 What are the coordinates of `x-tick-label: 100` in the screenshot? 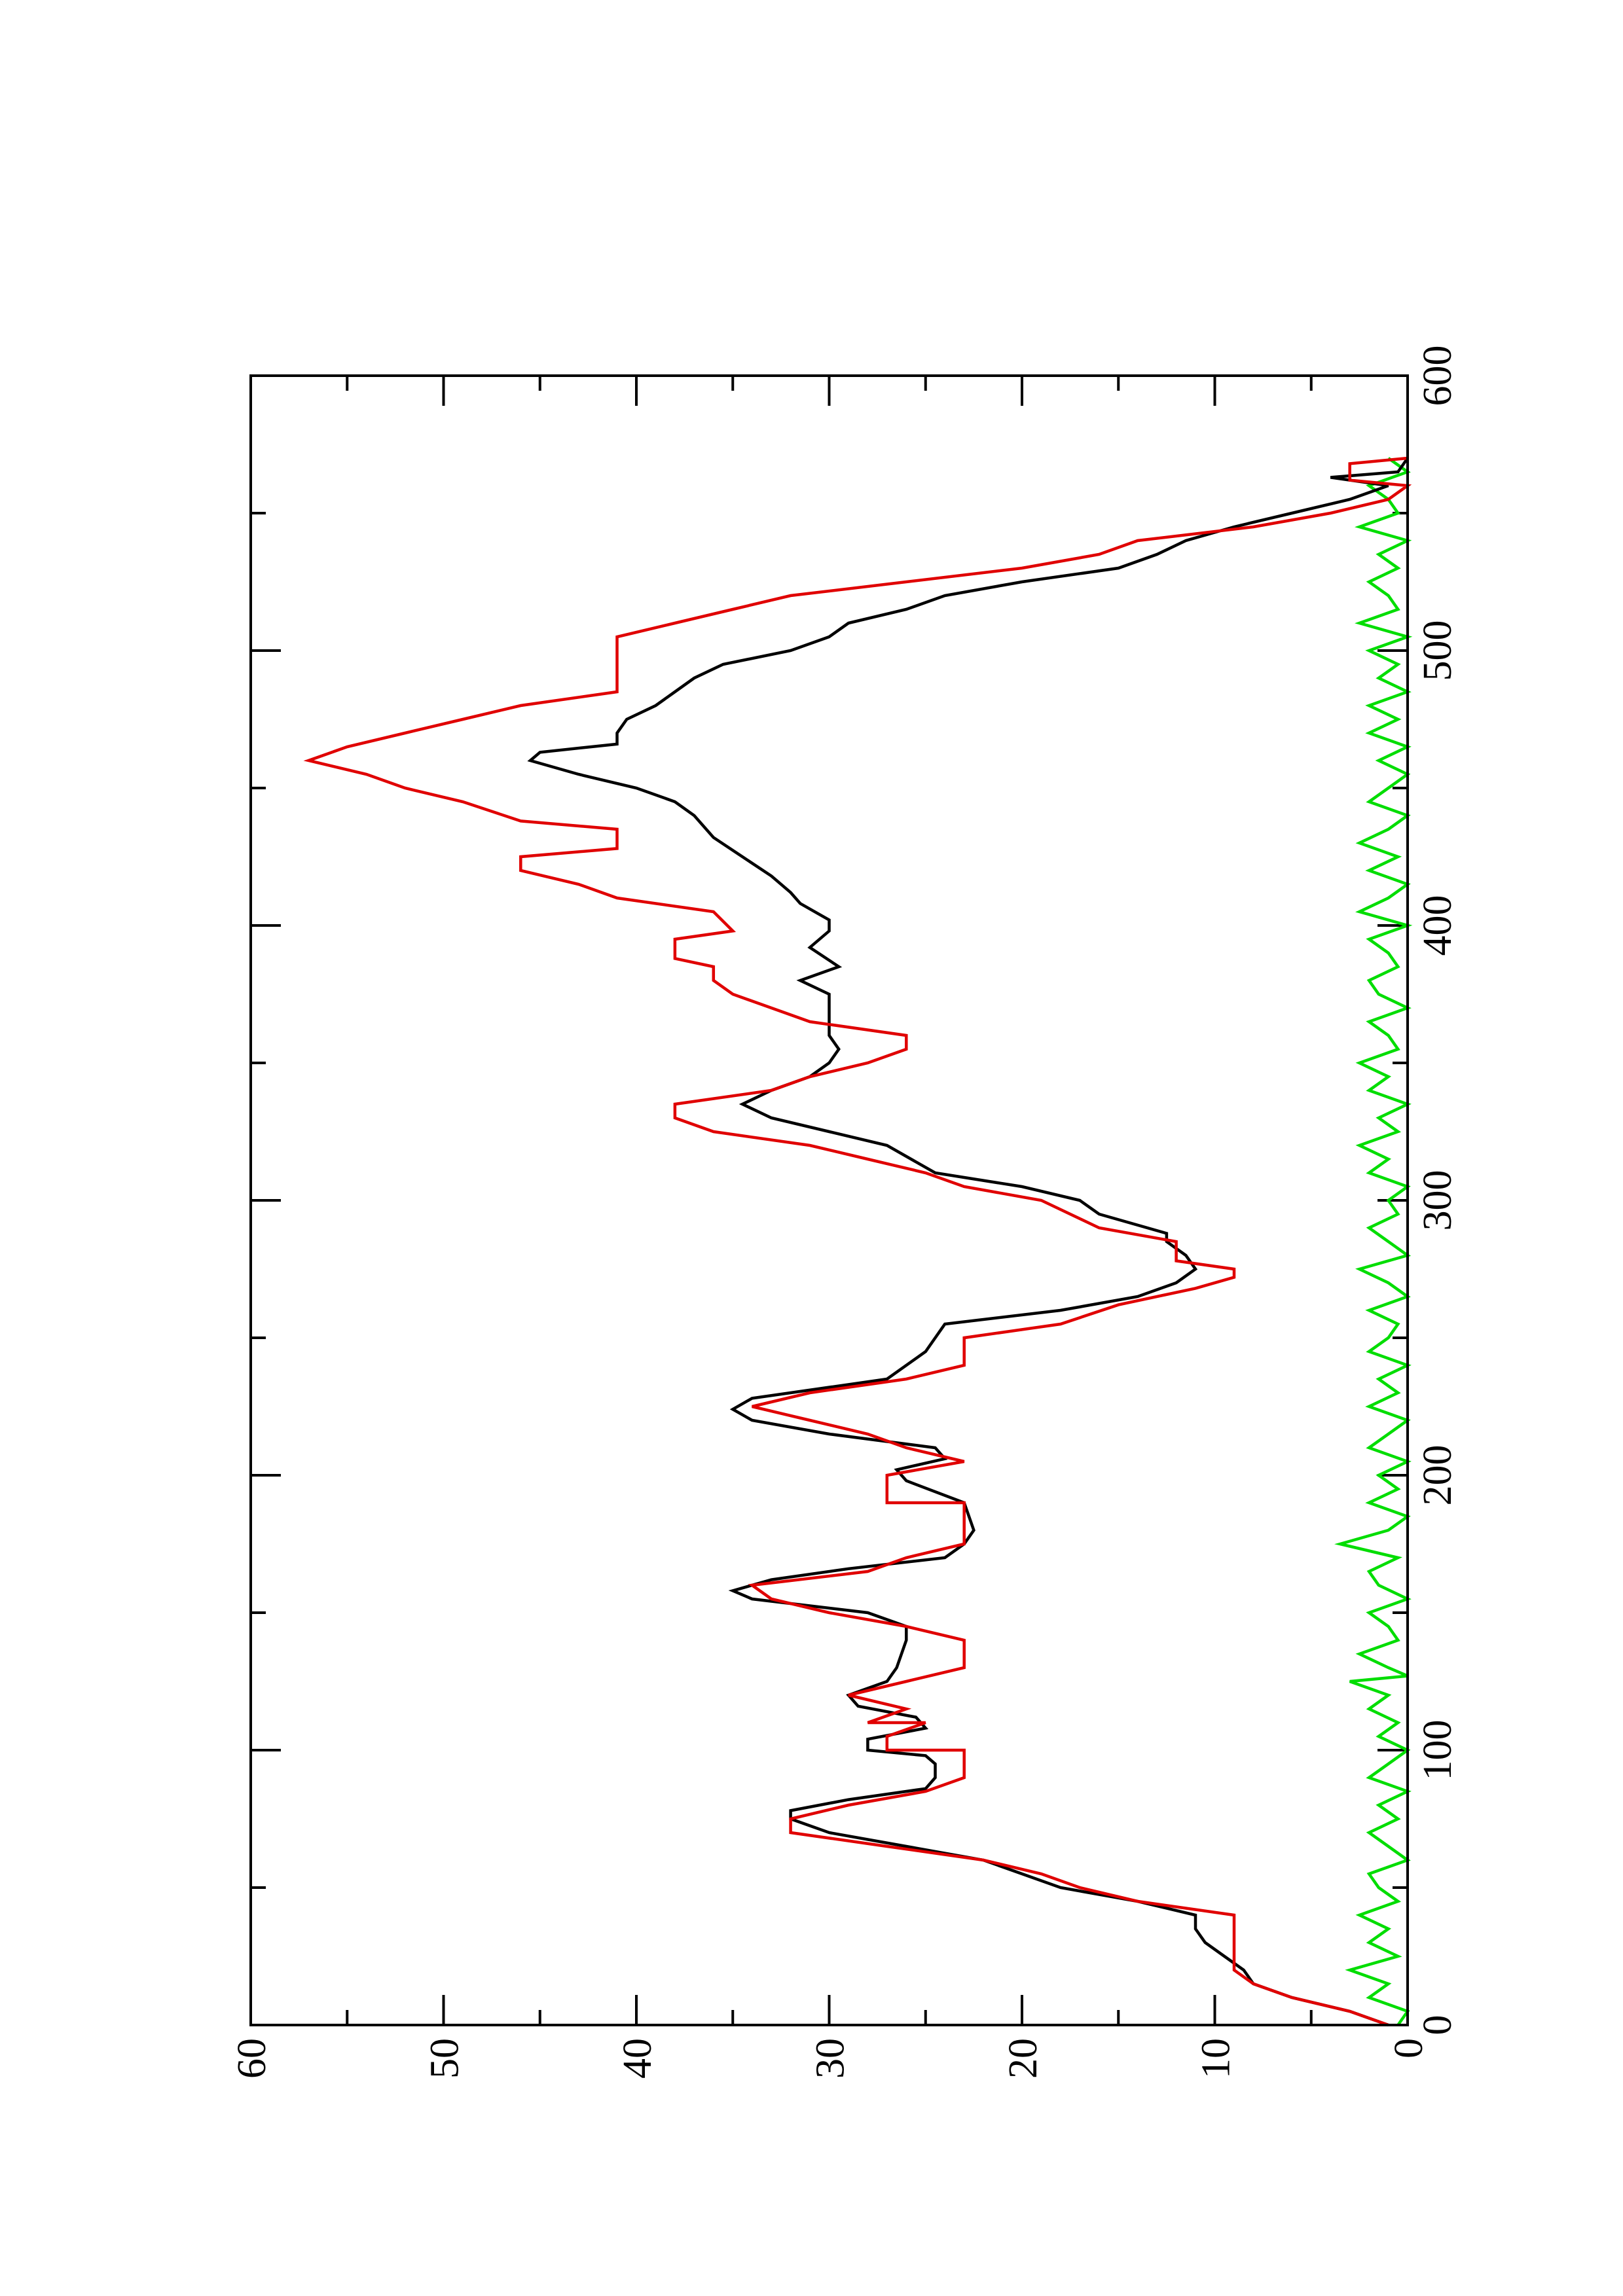 It's located at (1437, 1750).